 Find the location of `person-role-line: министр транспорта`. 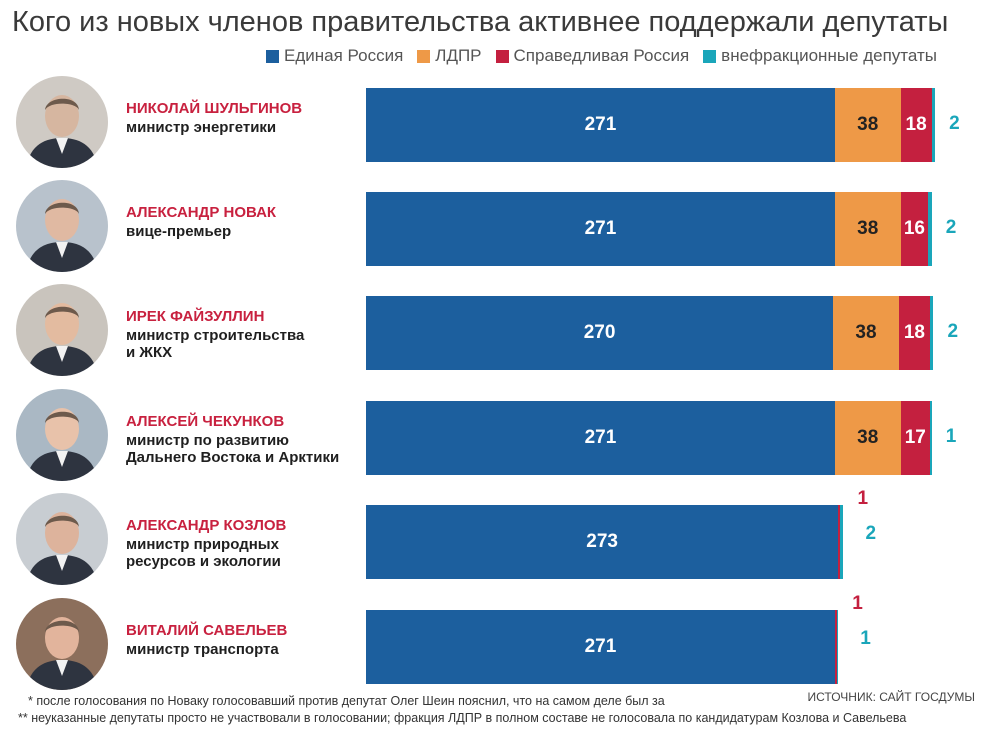

person-role-line: министр транспорта is located at coordinates (202, 649).